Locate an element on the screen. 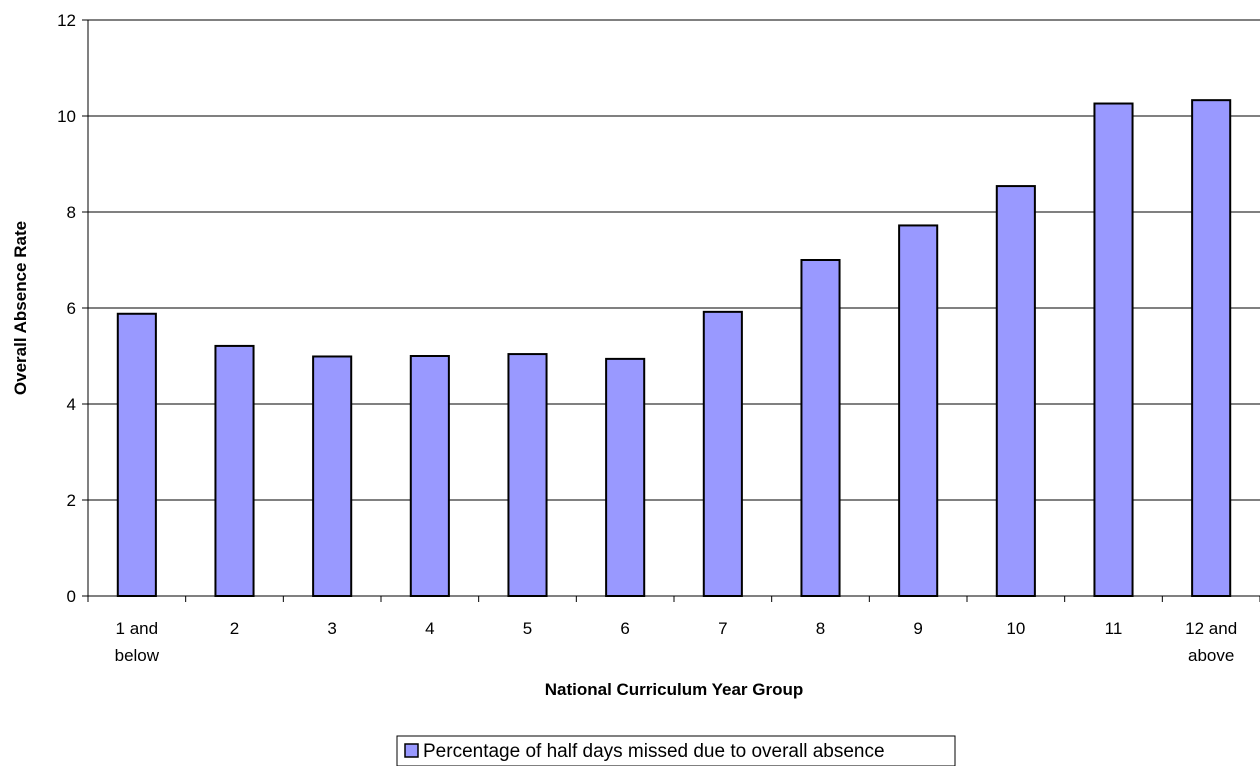  y-tick-labels: 0 2 4 6 8 10 12 is located at coordinates (66, 308).